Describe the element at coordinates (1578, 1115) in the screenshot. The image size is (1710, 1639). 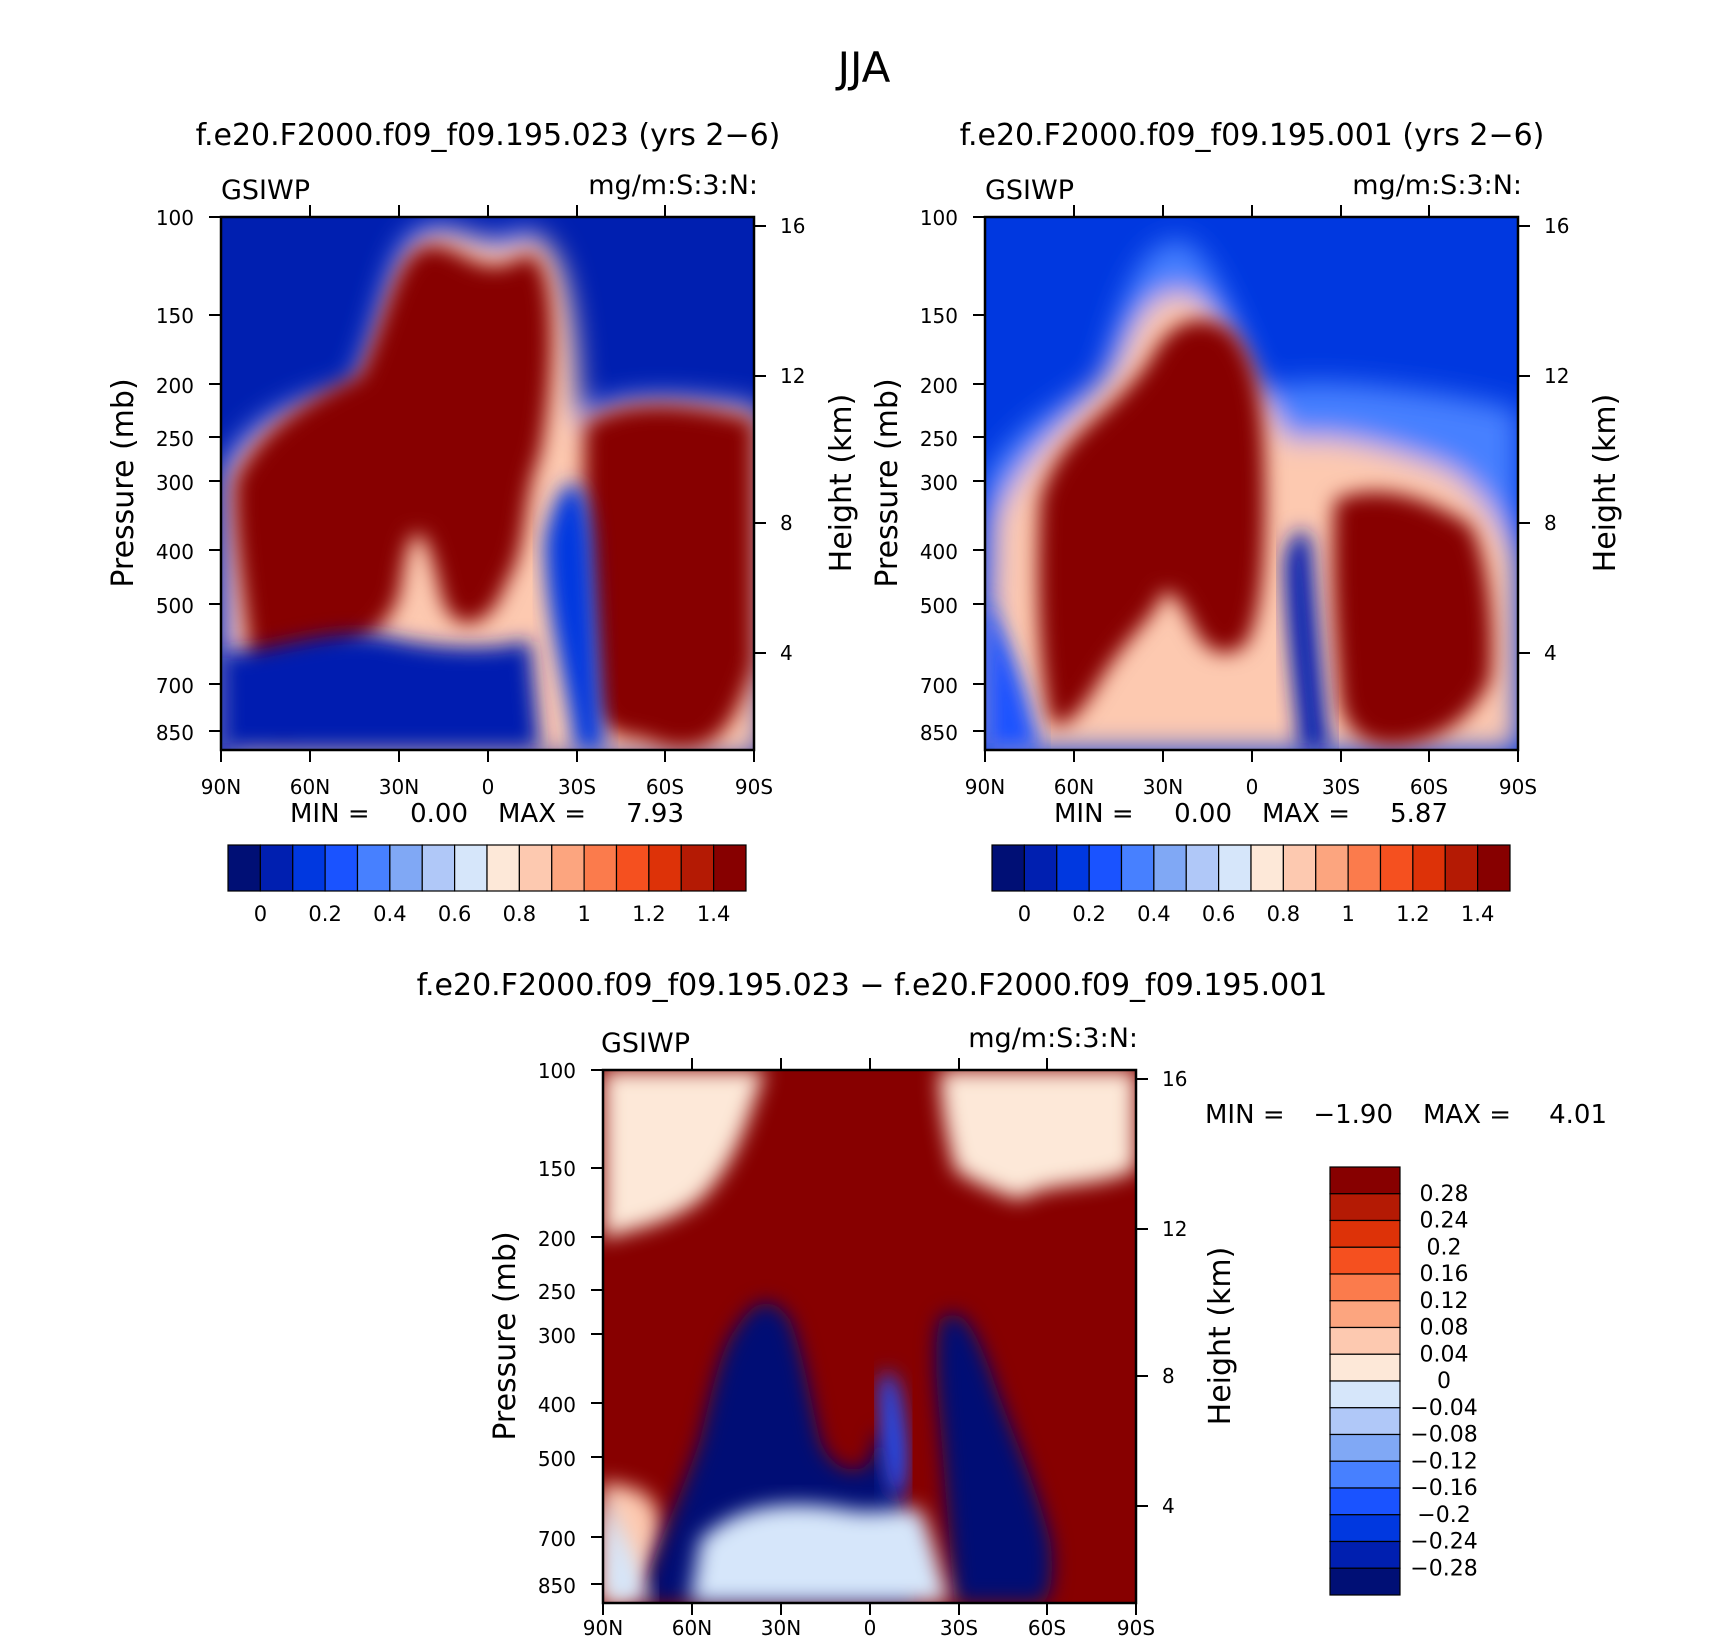
I see `max-value: 4.01` at that location.